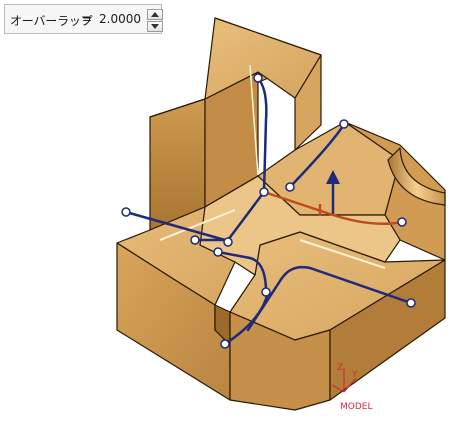 Image resolution: width=458 pixels, height=427 pixels. I want to click on overlap-spinner, so click(155, 20).